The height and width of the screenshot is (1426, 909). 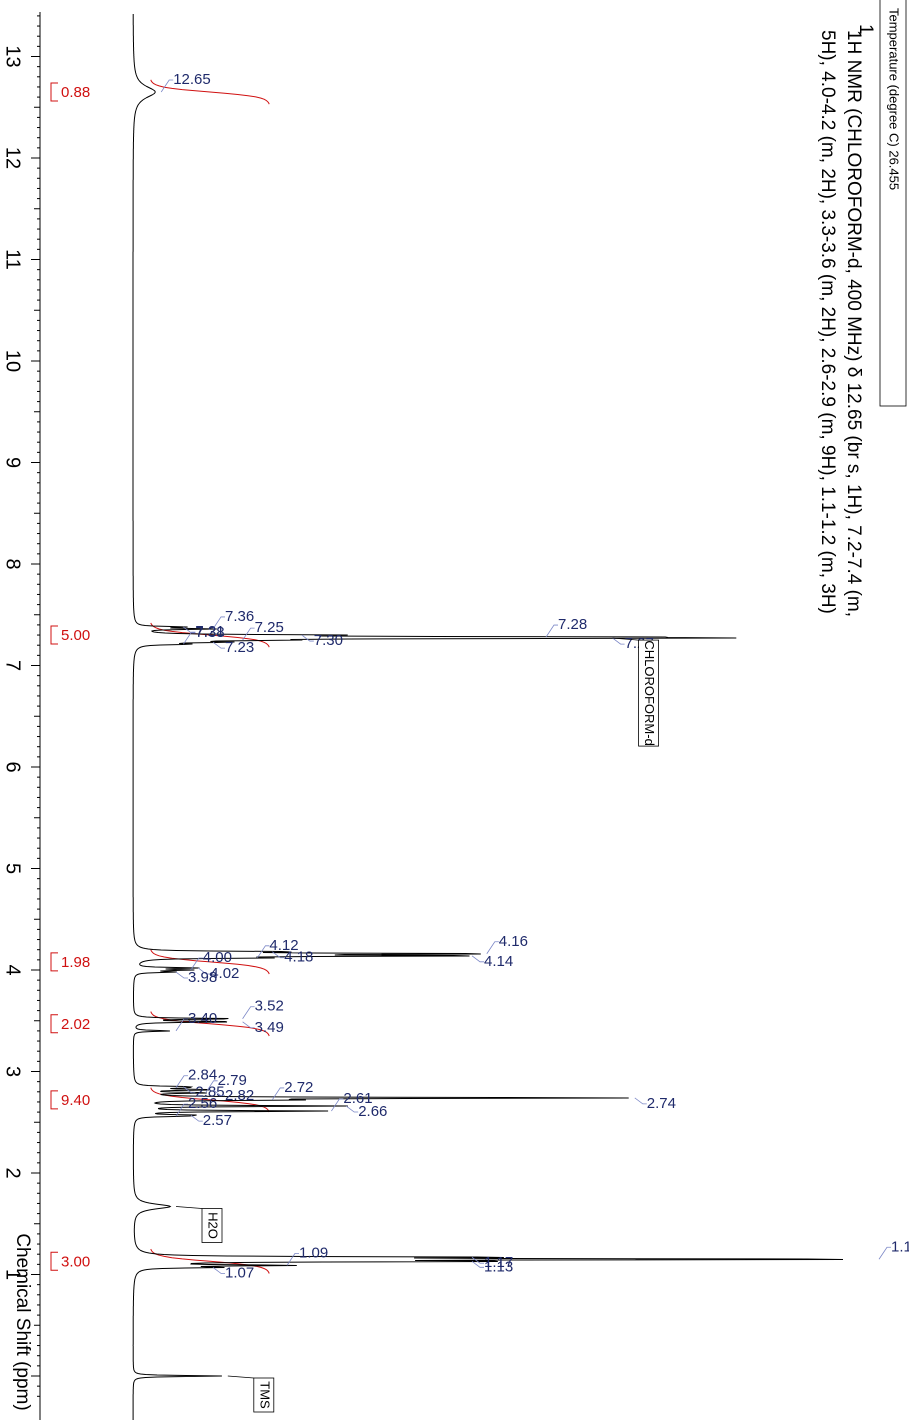 What do you see at coordinates (75, 1024) in the screenshot?
I see `integral-value: 2.02` at bounding box center [75, 1024].